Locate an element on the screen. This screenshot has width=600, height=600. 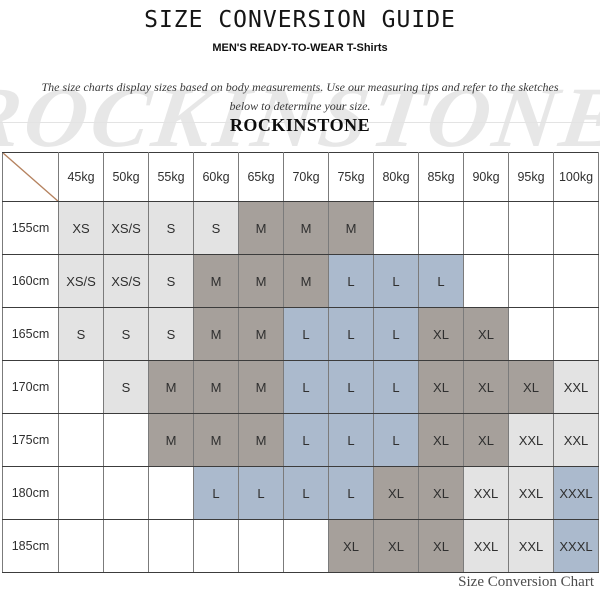
height-label: 155cm is located at coordinates (30, 228).